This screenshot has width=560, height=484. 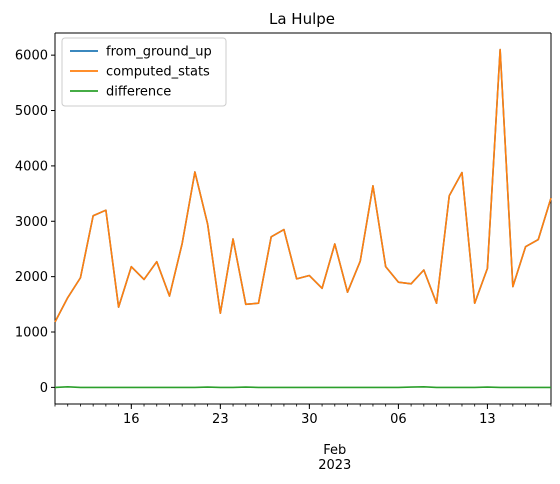 What do you see at coordinates (334, 465) in the screenshot?
I see `x-year-label: 2023` at bounding box center [334, 465].